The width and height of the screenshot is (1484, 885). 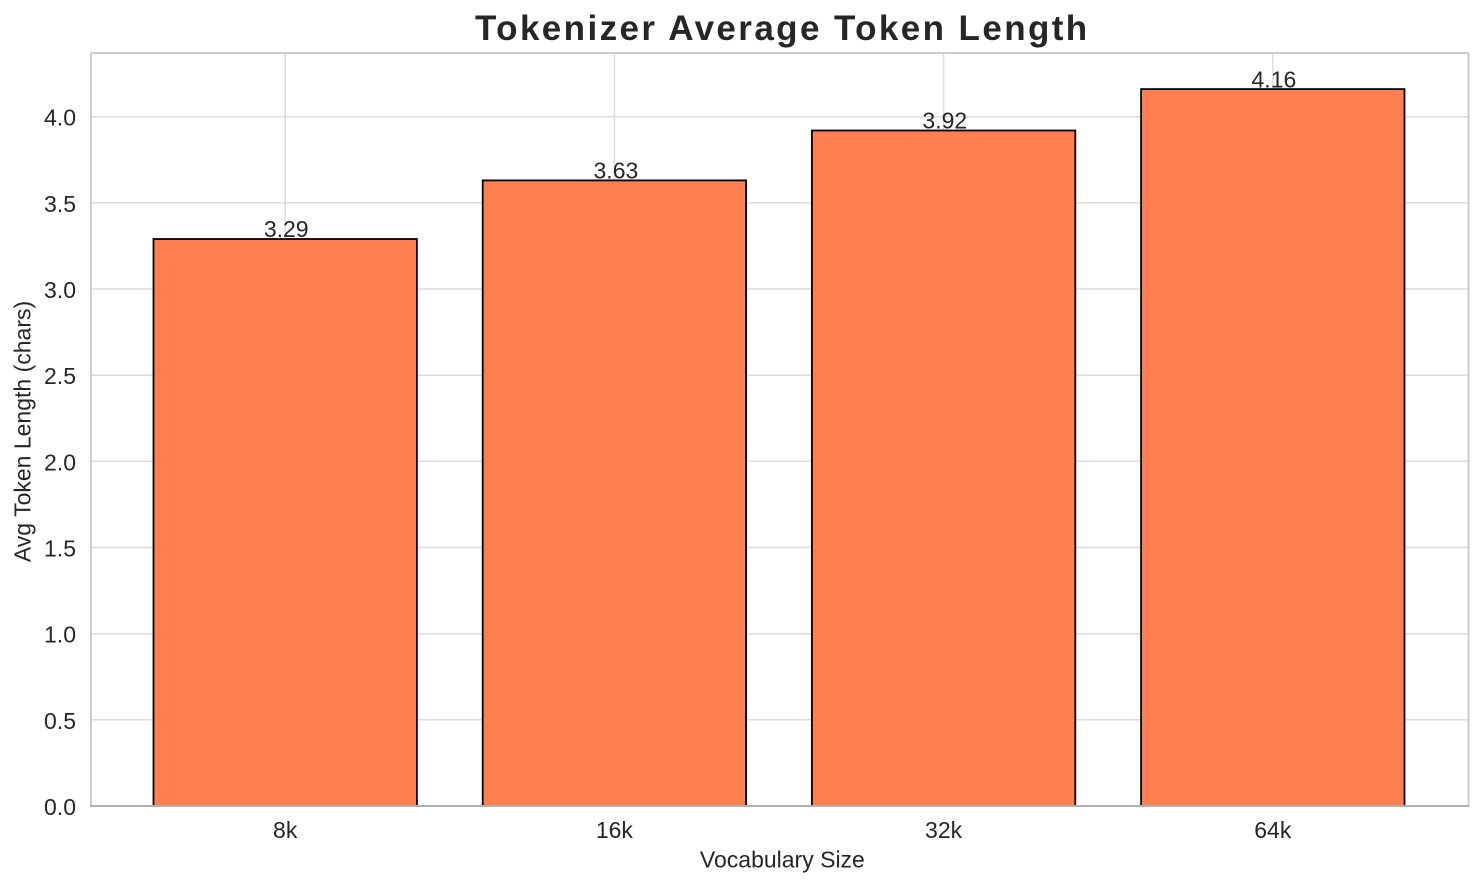 I want to click on svg-text: 0.0, so click(x=60, y=807).